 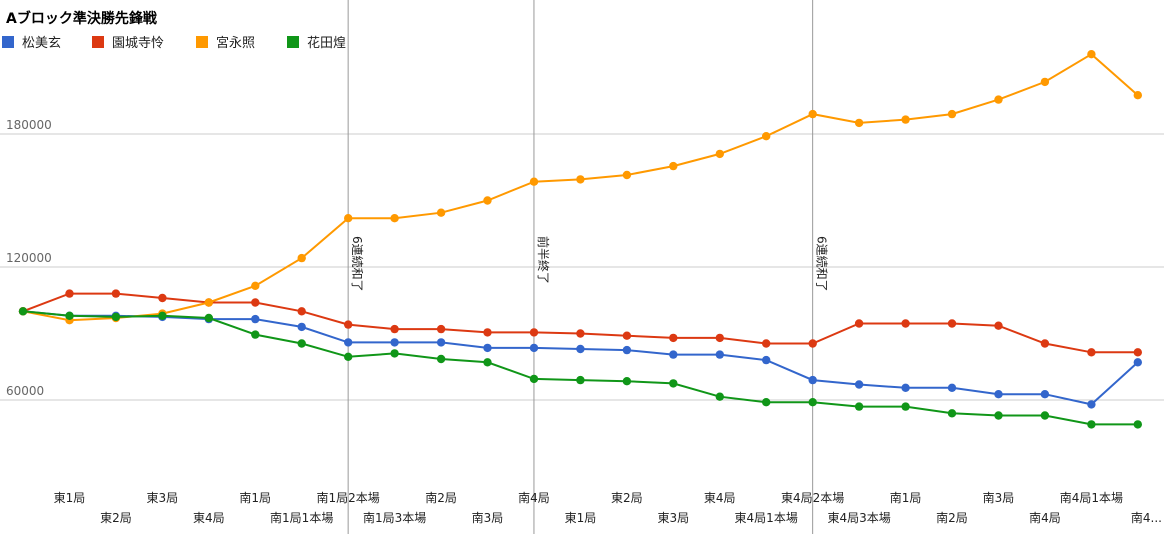 What do you see at coordinates (766, 518) in the screenshot?
I see `x-tick-label: 東4局1本場` at bounding box center [766, 518].